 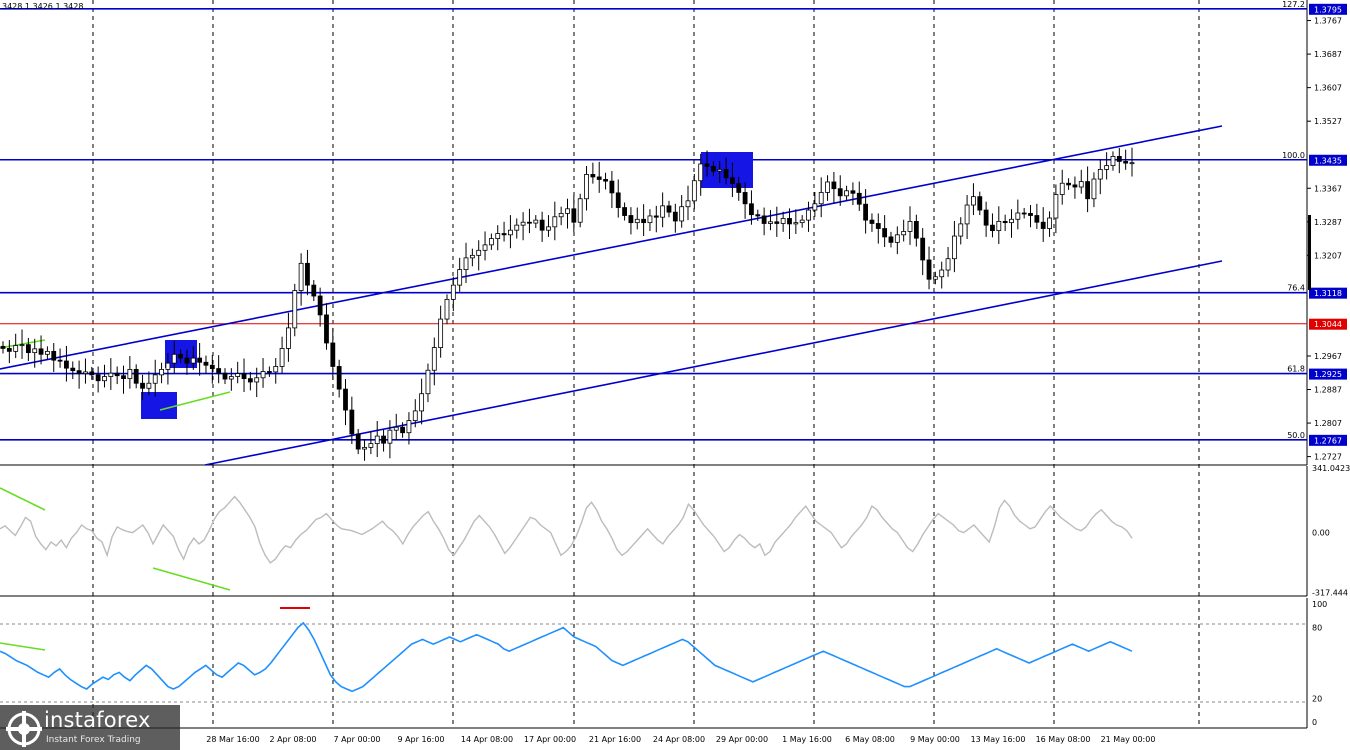 I want to click on level-price-tag-text: 1.2925, so click(x=1328, y=374).